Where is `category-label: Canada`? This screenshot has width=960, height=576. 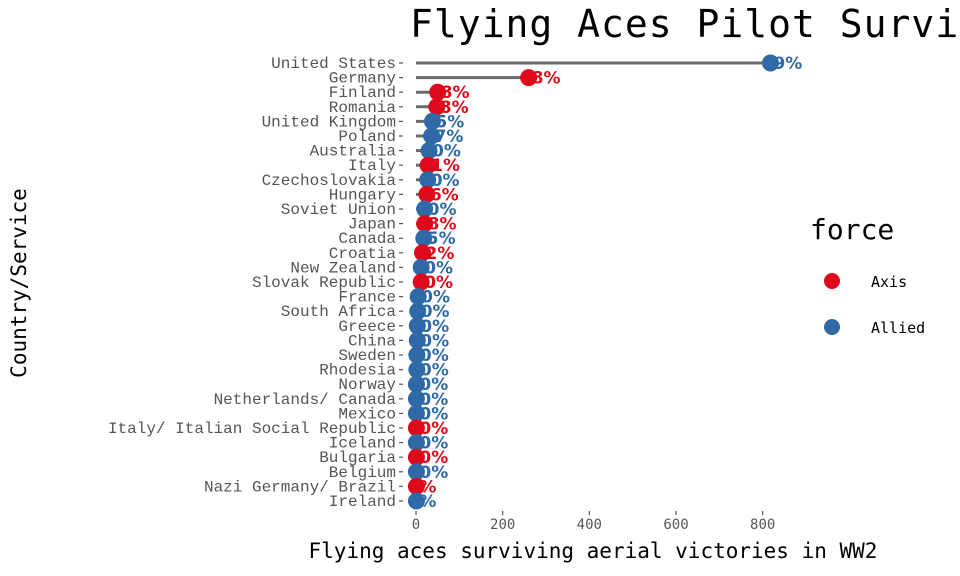
category-label: Canada is located at coordinates (367, 239).